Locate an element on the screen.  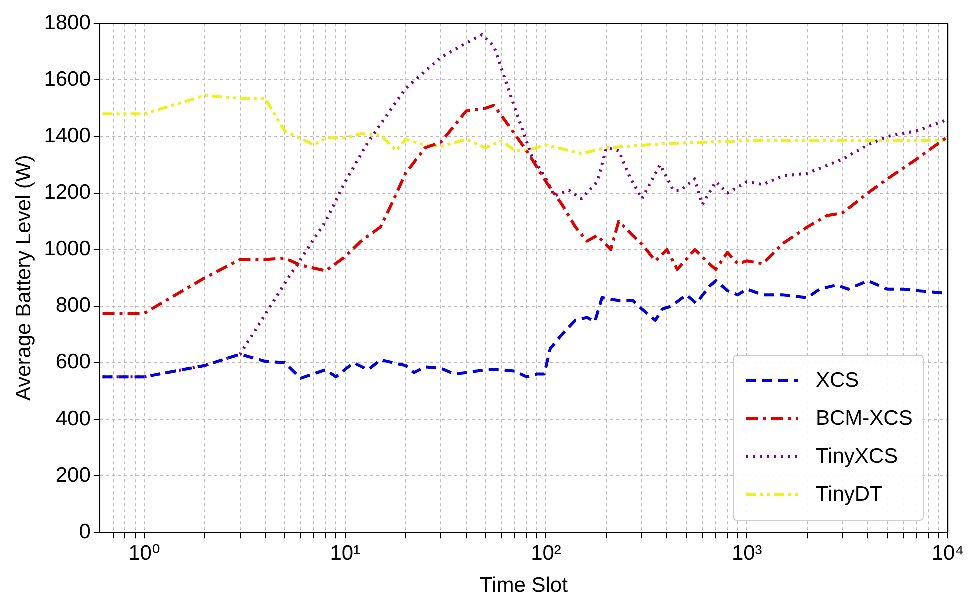
legend-label: BCM-XCS is located at coordinates (864, 418).